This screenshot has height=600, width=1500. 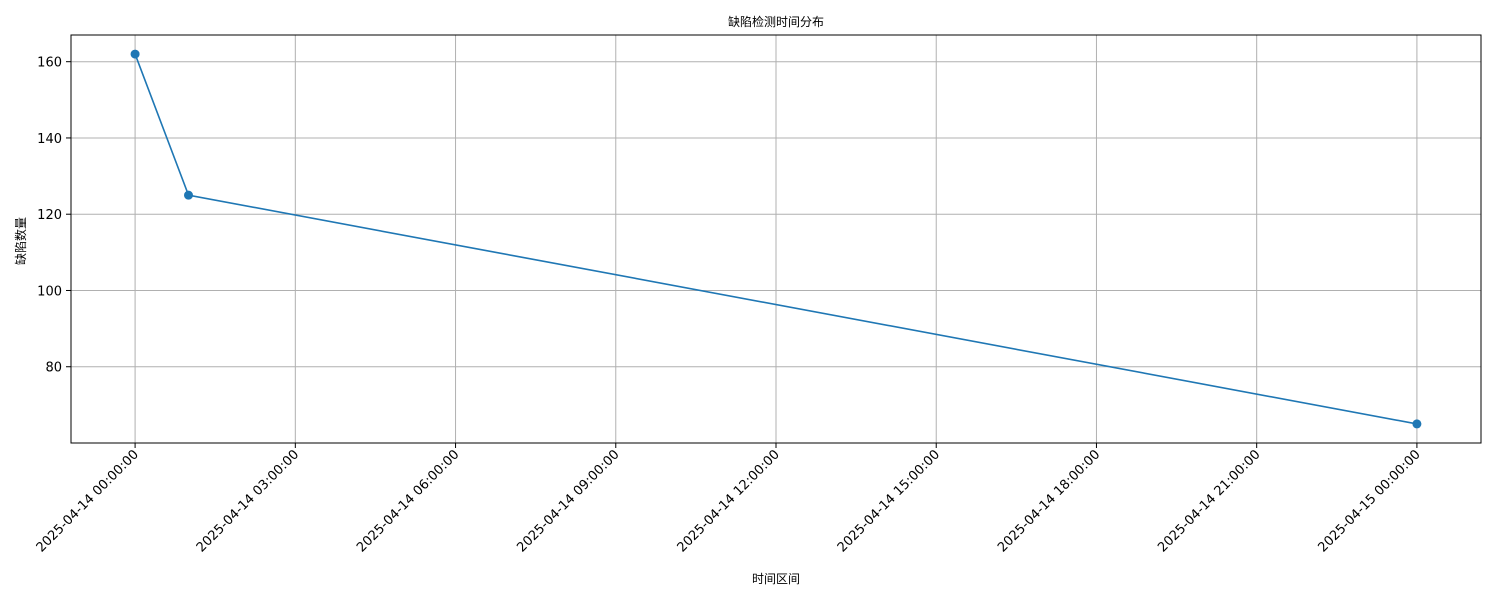 I want to click on chart-title: 缺陷检测时间分布, so click(x=776, y=21).